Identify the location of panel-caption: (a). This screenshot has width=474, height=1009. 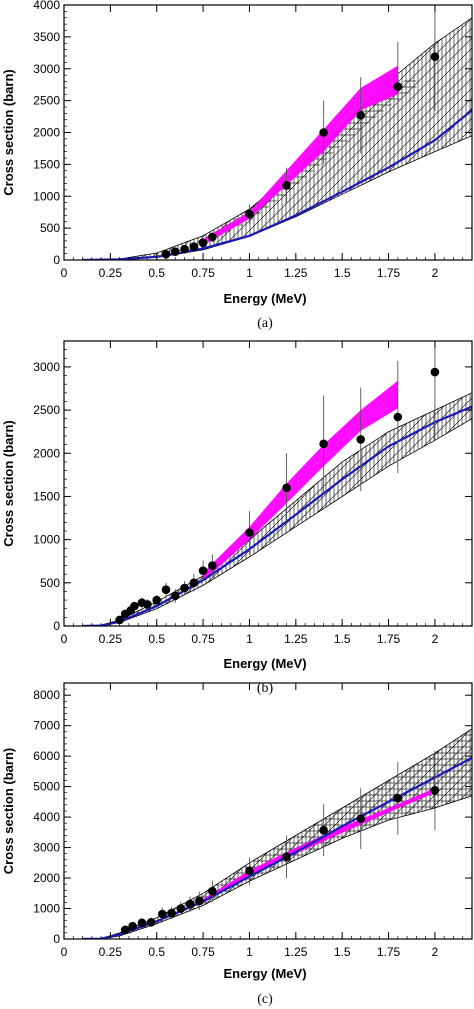
(265, 323).